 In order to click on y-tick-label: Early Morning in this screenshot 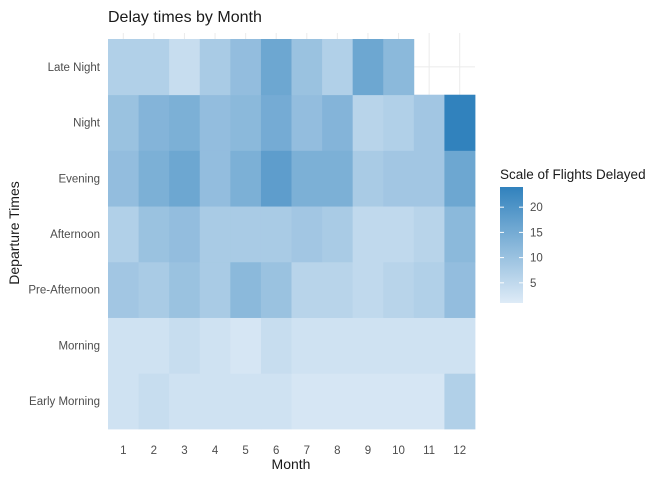, I will do `click(64, 402)`.